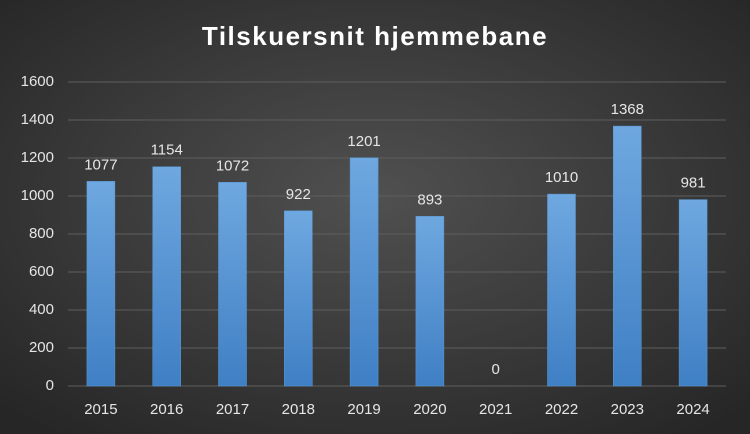  Describe the element at coordinates (100, 409) in the screenshot. I see `x-tick-label: 2015` at that location.